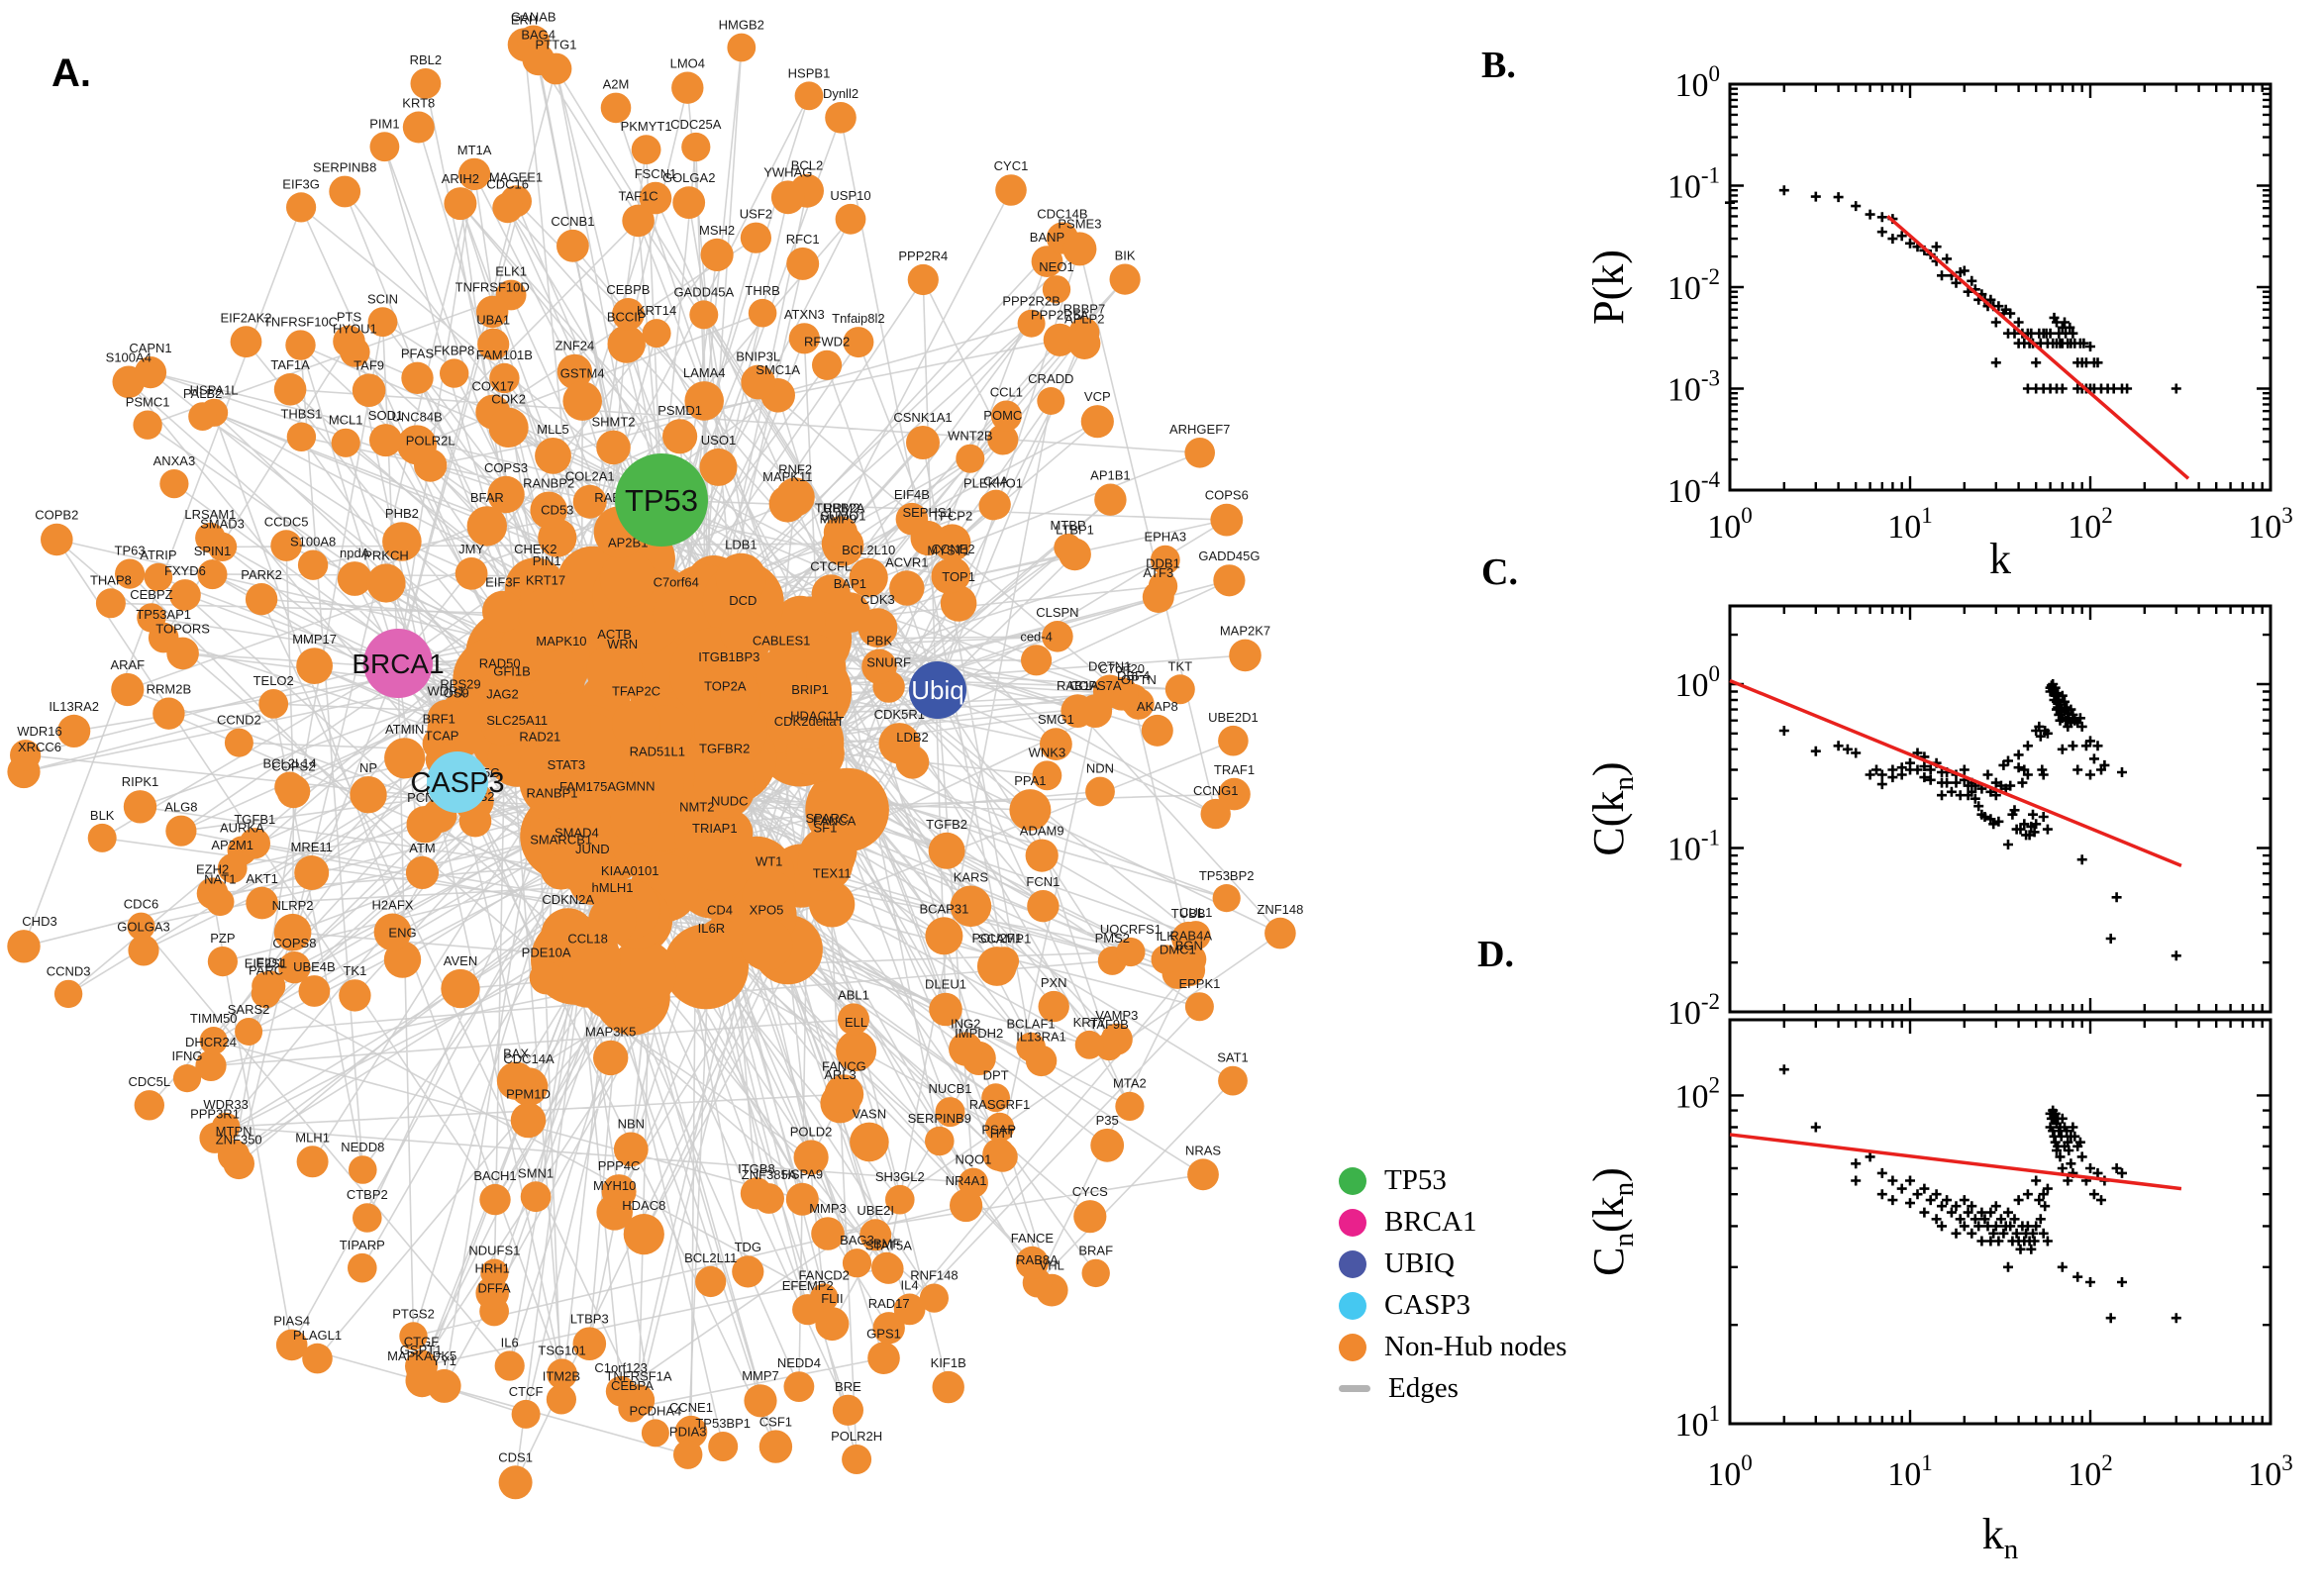  Describe the element at coordinates (384, 123) in the screenshot. I see `network-node-label: PIM1` at that location.